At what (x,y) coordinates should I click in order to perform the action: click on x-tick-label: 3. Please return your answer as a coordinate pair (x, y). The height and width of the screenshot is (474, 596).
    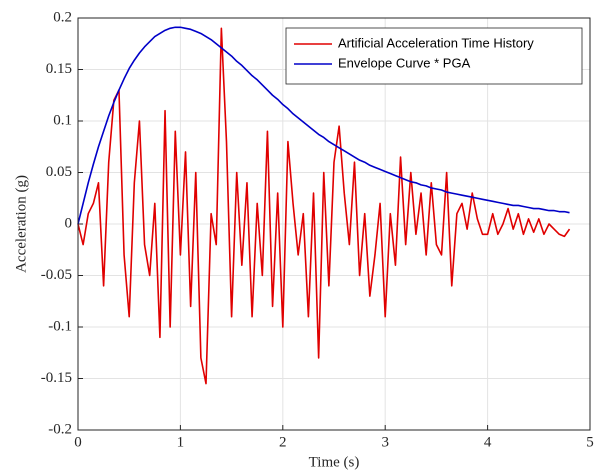
    Looking at the image, I should click on (385, 442).